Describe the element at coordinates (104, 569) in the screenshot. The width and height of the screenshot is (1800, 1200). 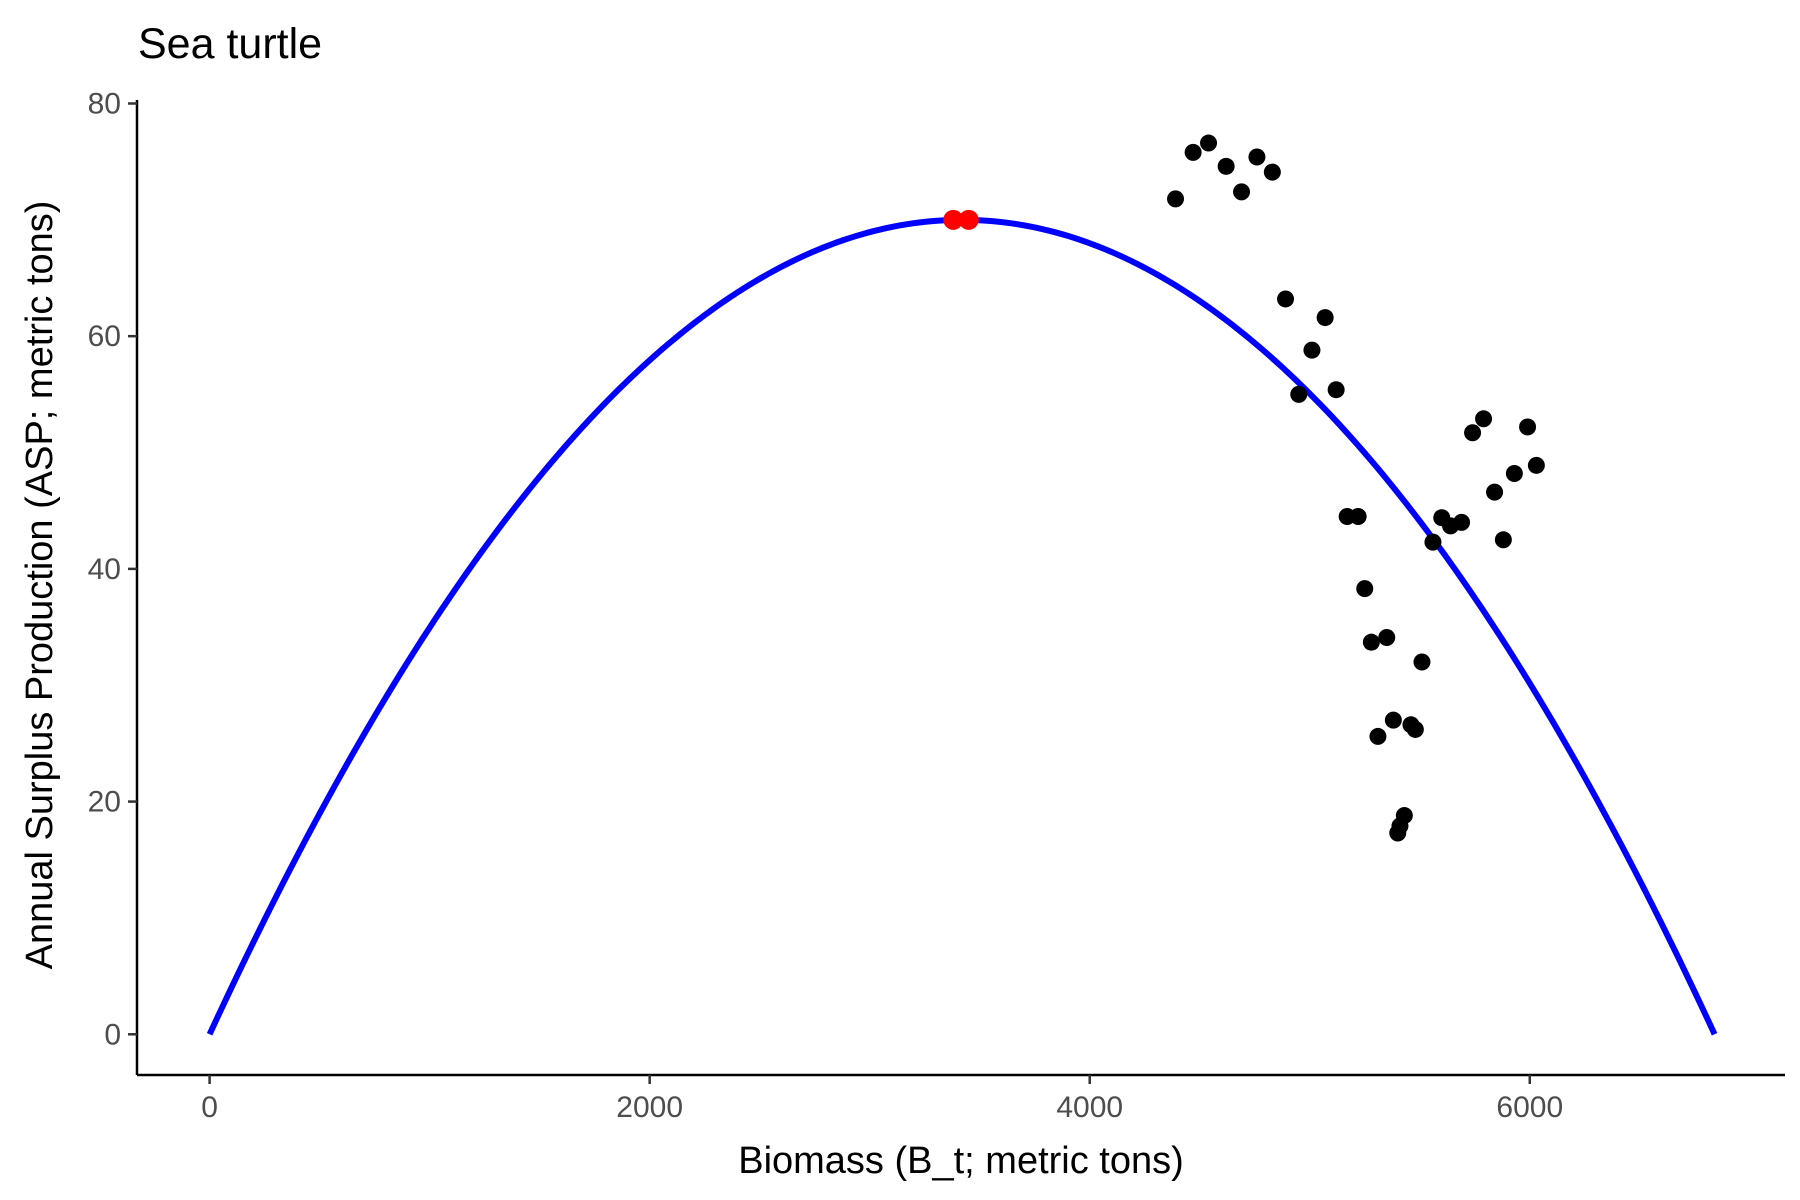
I see `y-tick-label: 40` at that location.